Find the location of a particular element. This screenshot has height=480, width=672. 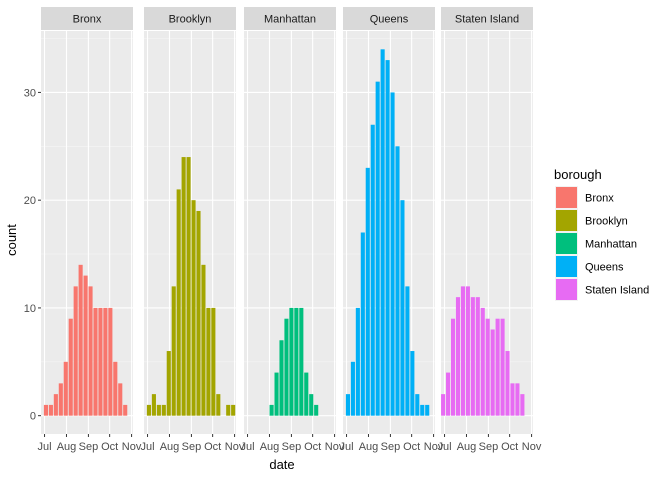

y-tick-label: 0 is located at coordinates (33, 417).